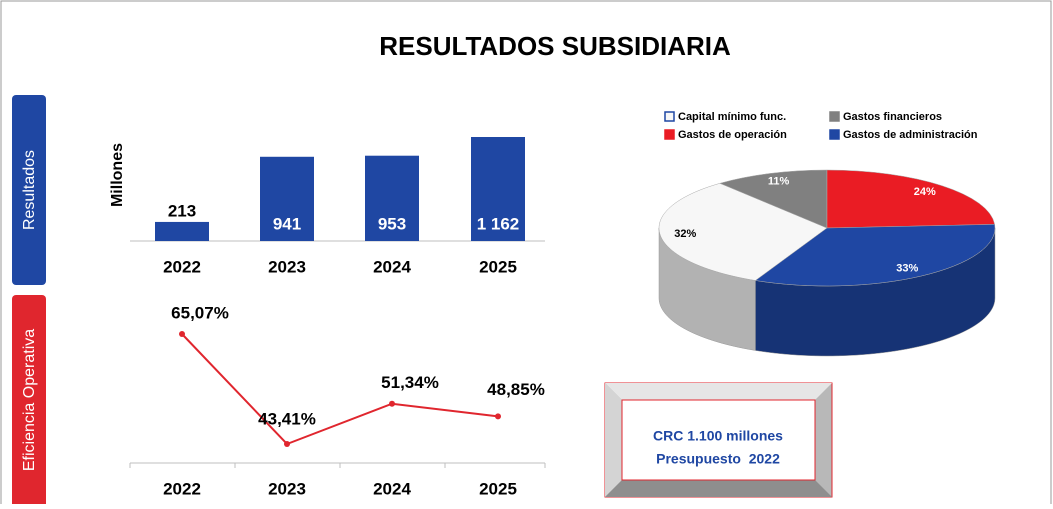  What do you see at coordinates (200, 312) in the screenshot?
I see `data-label: 65,07%` at bounding box center [200, 312].